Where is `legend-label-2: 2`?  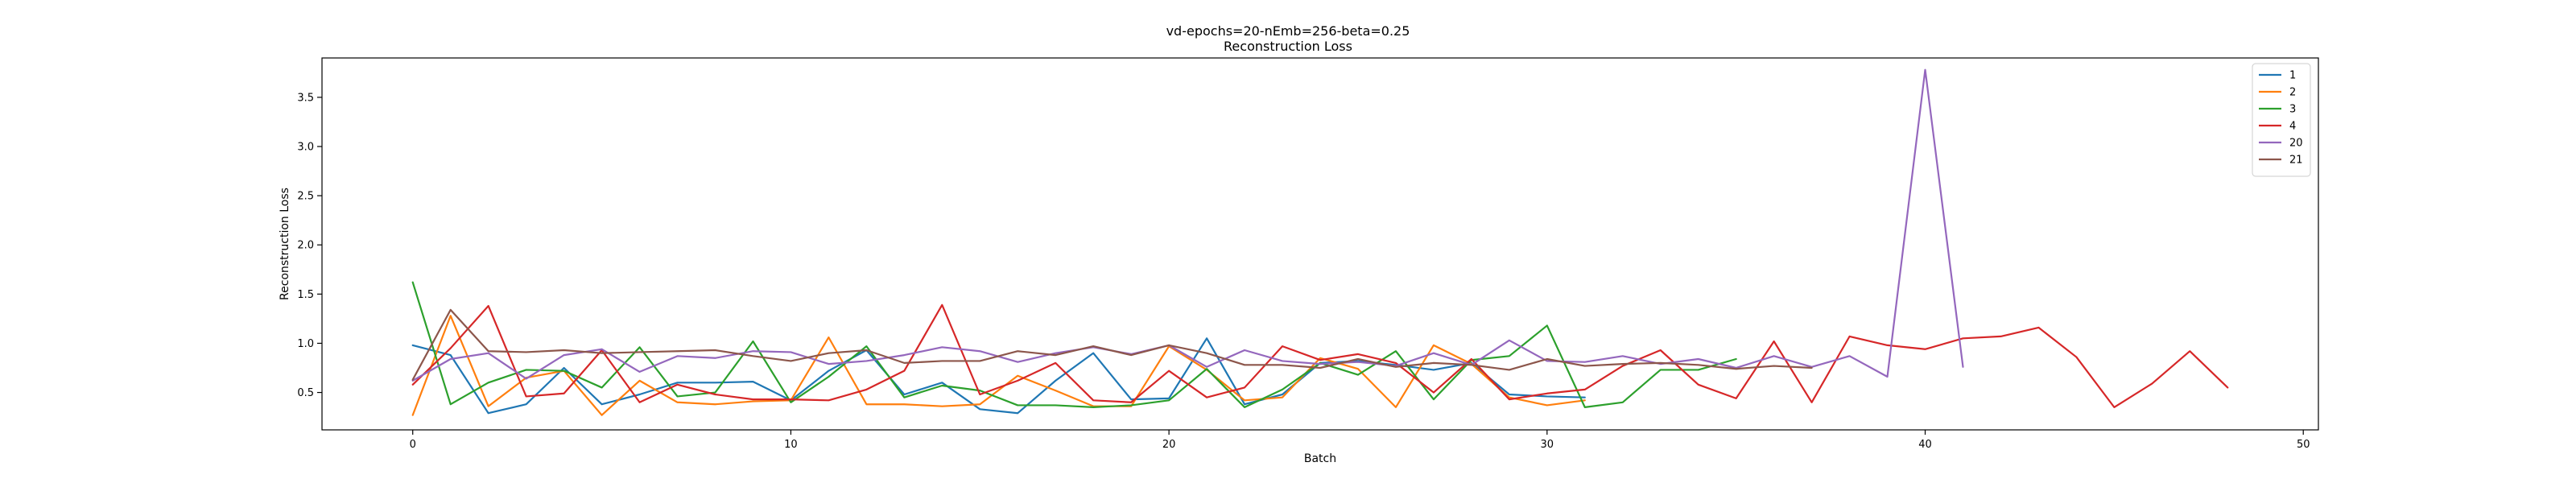
legend-label-2: 2 is located at coordinates (2292, 93).